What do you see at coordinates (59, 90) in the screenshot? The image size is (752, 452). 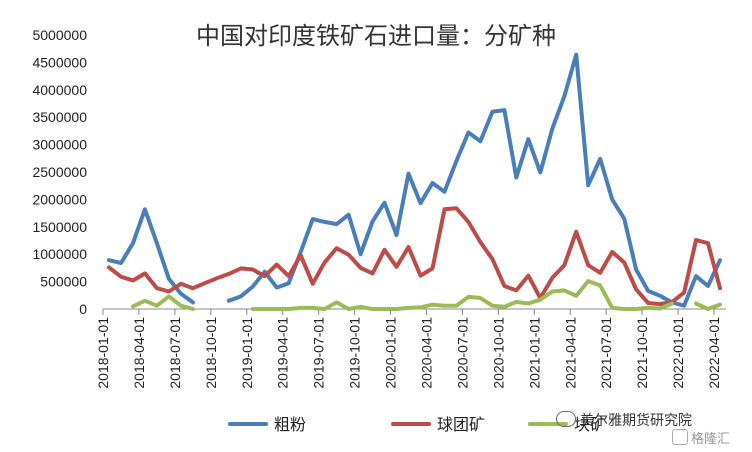 I see `y-tick-label: 4000000` at bounding box center [59, 90].